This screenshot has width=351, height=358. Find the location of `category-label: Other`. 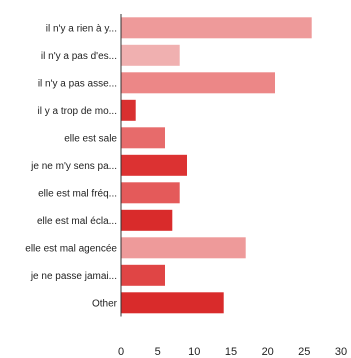

category-label: Other is located at coordinates (105, 303).